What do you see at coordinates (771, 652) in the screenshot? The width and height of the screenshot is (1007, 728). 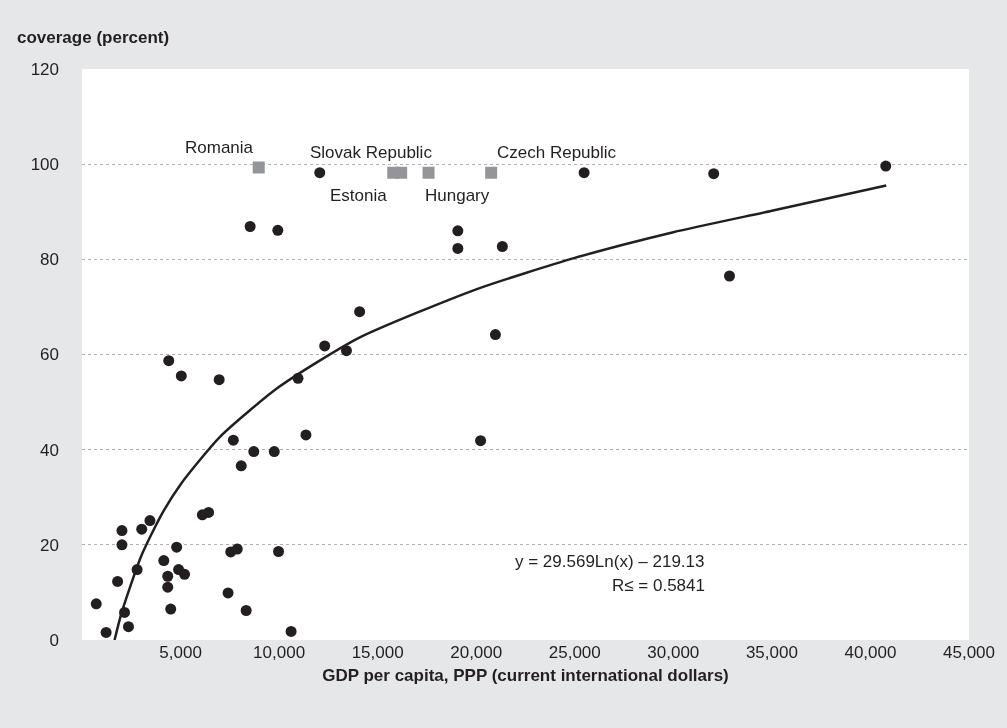 I see `x-tick-label: 35,000` at bounding box center [771, 652].